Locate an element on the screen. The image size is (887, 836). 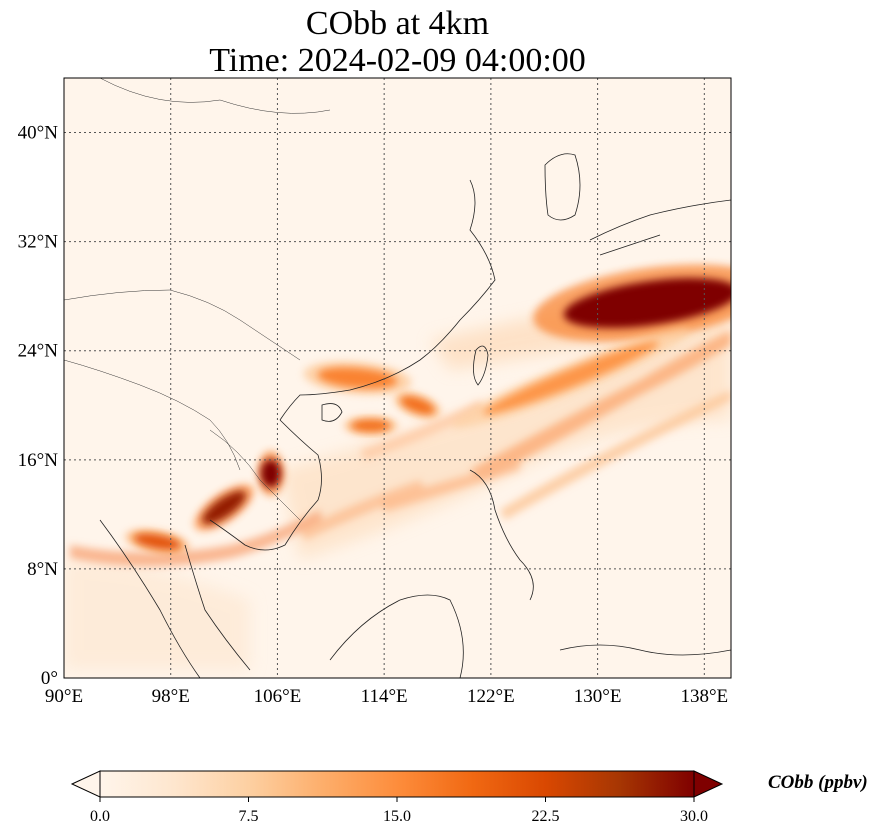
new-guinea-coast is located at coordinates (645, 650).